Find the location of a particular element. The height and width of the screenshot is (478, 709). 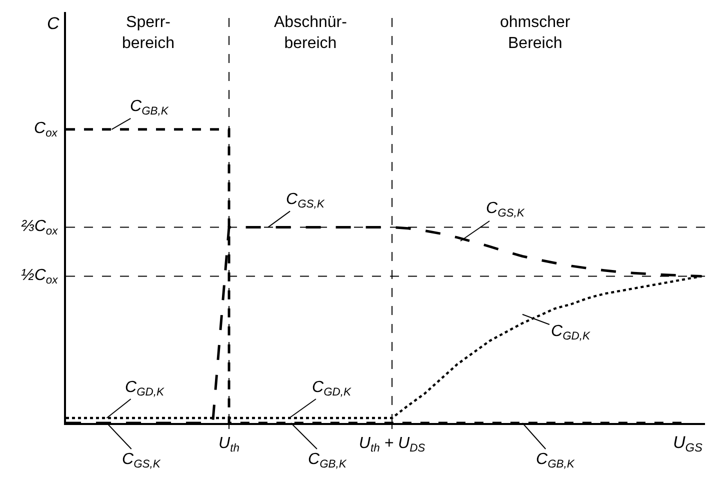

ref-line-label: ⅔C$_{ox}$ is located at coordinates (39, 228).